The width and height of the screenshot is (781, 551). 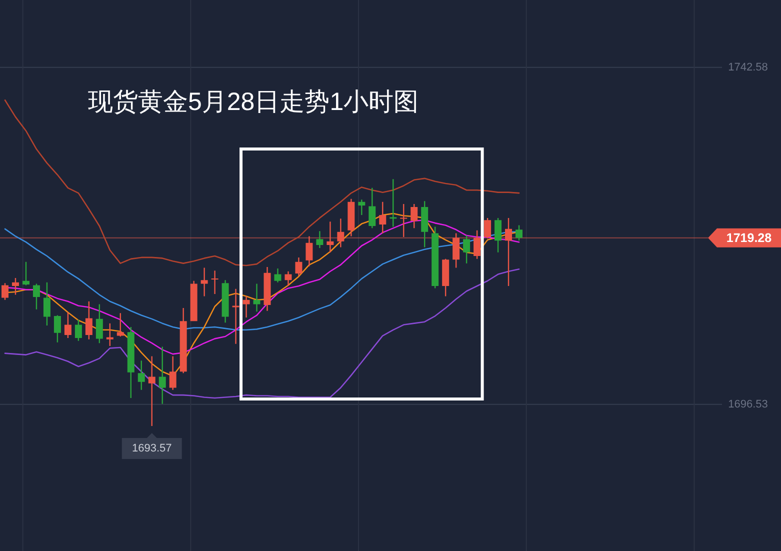 What do you see at coordinates (253, 102) in the screenshot?
I see `text: 现货黄金5月28日走势1小时图` at bounding box center [253, 102].